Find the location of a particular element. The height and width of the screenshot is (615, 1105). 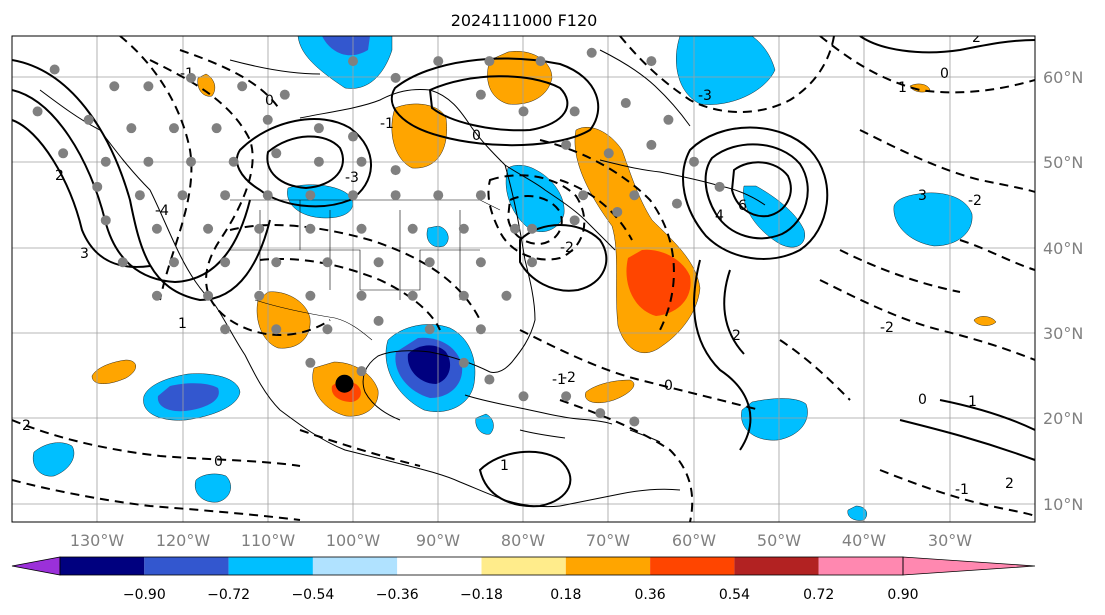

colorbar-tick-label: 0.54 is located at coordinates (734, 595).